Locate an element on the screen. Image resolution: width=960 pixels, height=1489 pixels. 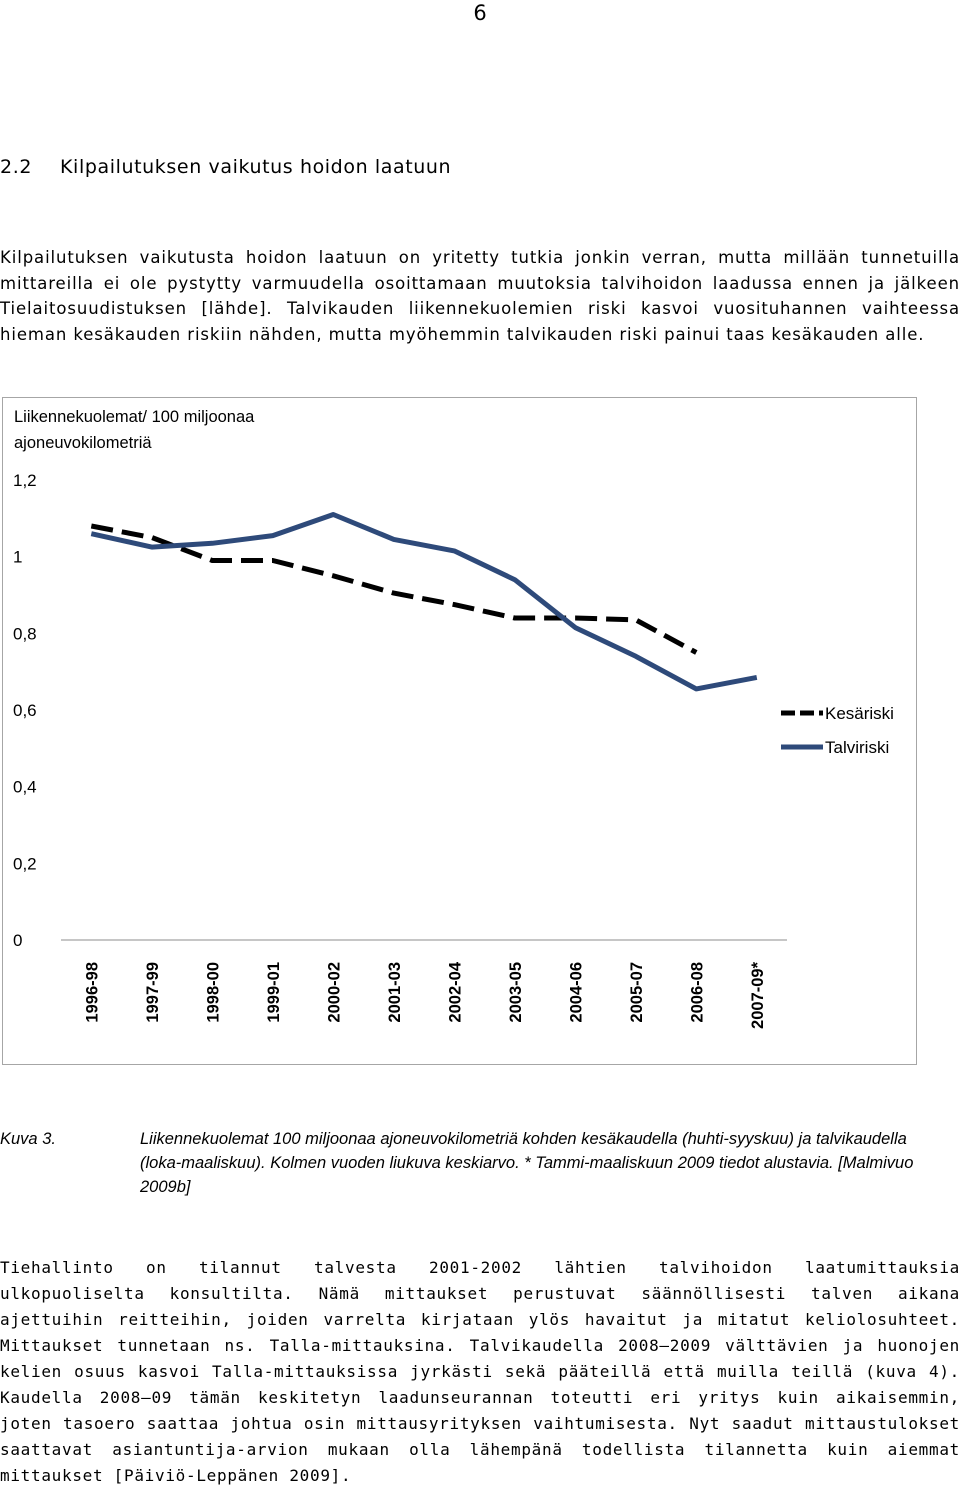
x-tick-label: 1996-98 is located at coordinates (92, 992).